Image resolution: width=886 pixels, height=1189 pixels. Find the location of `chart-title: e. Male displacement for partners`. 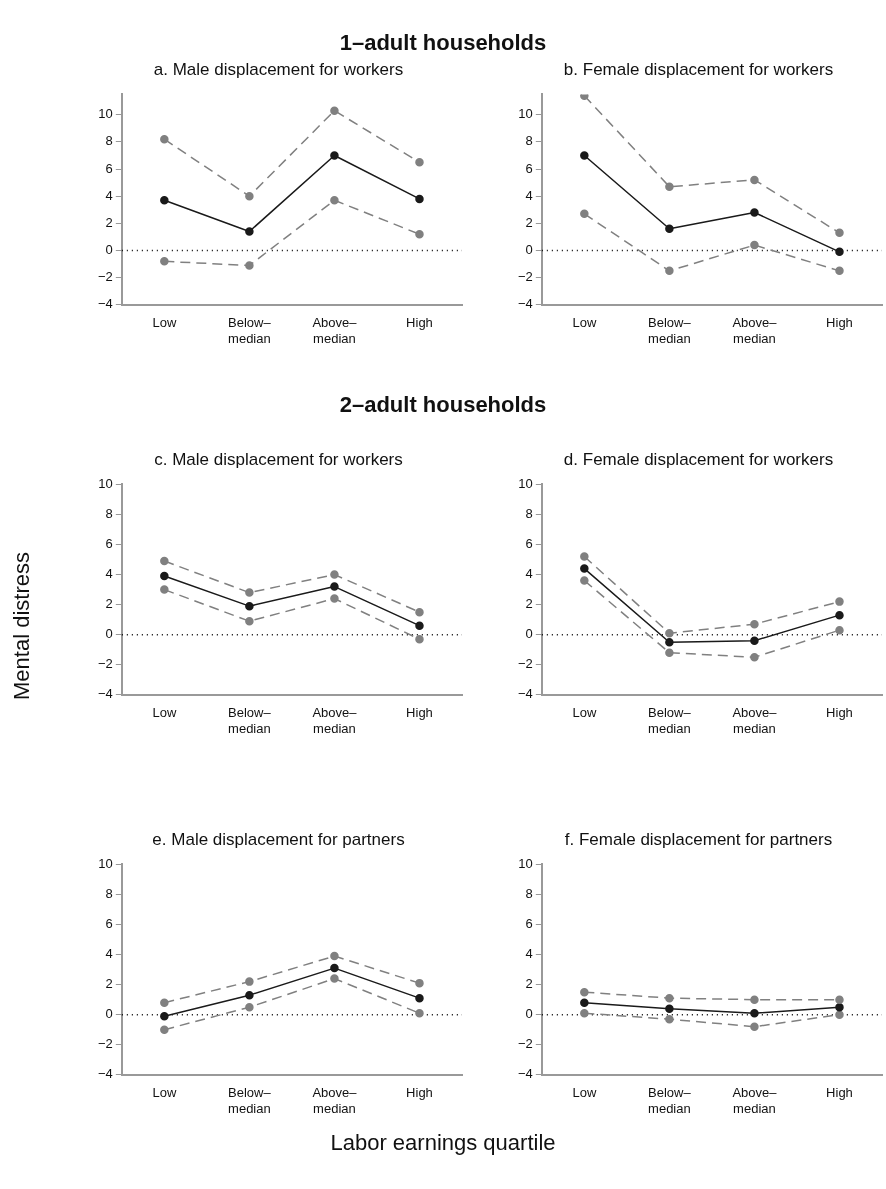

chart-title: e. Male displacement for partners is located at coordinates (278, 839).